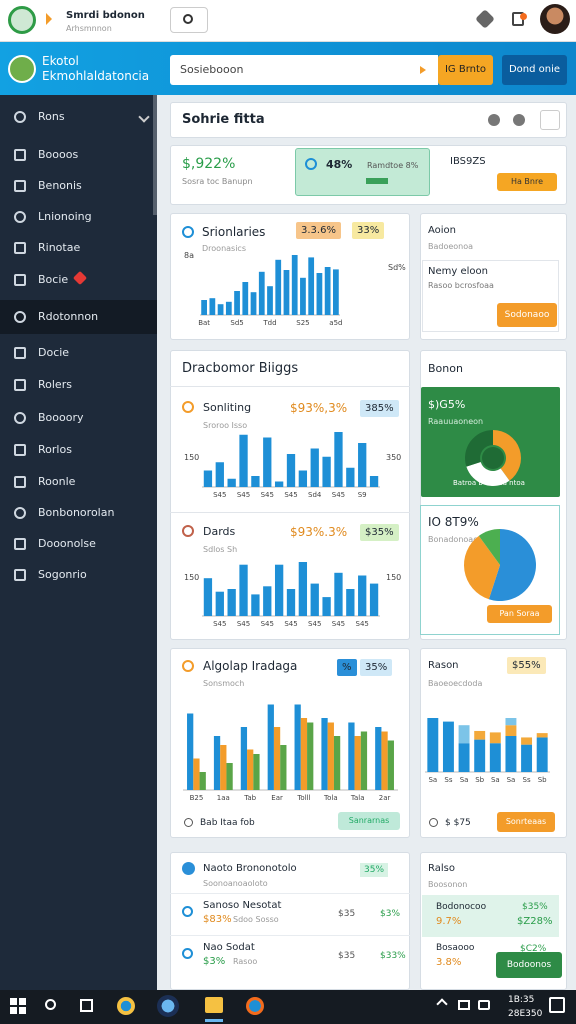 This screenshot has width=576, height=1024. What do you see at coordinates (393, 956) in the screenshot?
I see `row-change: $33%` at bounding box center [393, 956].